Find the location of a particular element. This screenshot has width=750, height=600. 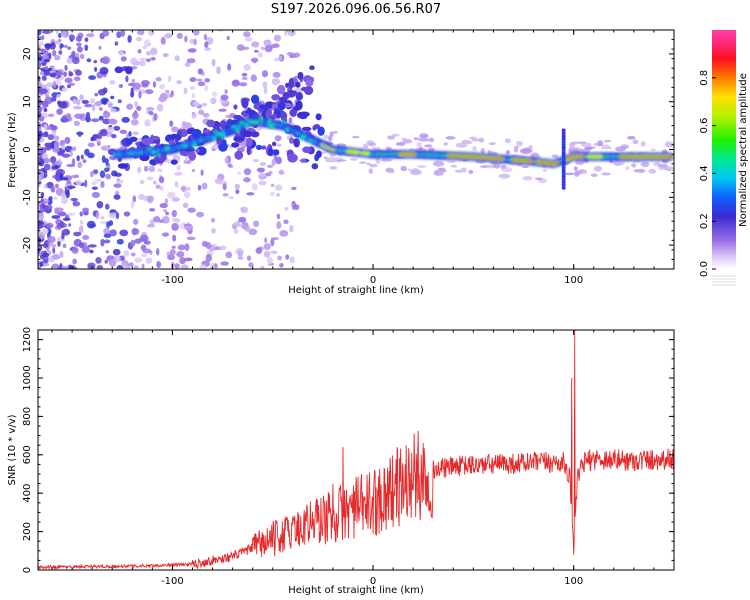

ridge-hot-cell is located at coordinates (367, 153).